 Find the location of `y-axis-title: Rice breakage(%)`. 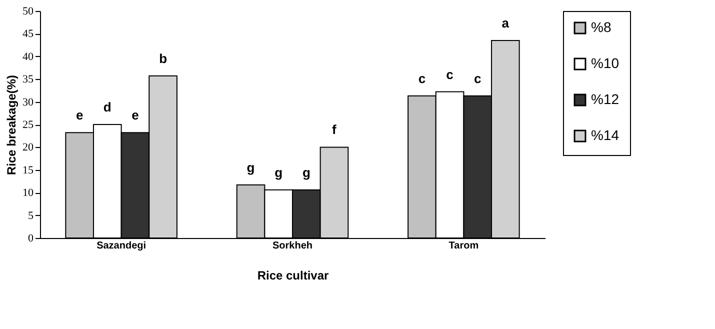

y-axis-title: Rice breakage(%) is located at coordinates (11, 125).